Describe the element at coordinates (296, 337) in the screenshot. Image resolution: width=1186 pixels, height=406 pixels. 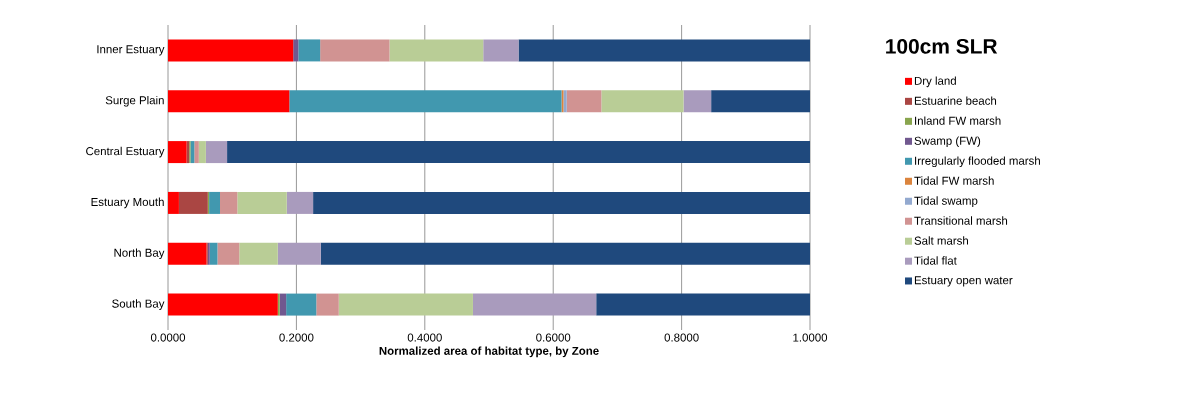
I see `x-tick-label: 0.2000` at that location.